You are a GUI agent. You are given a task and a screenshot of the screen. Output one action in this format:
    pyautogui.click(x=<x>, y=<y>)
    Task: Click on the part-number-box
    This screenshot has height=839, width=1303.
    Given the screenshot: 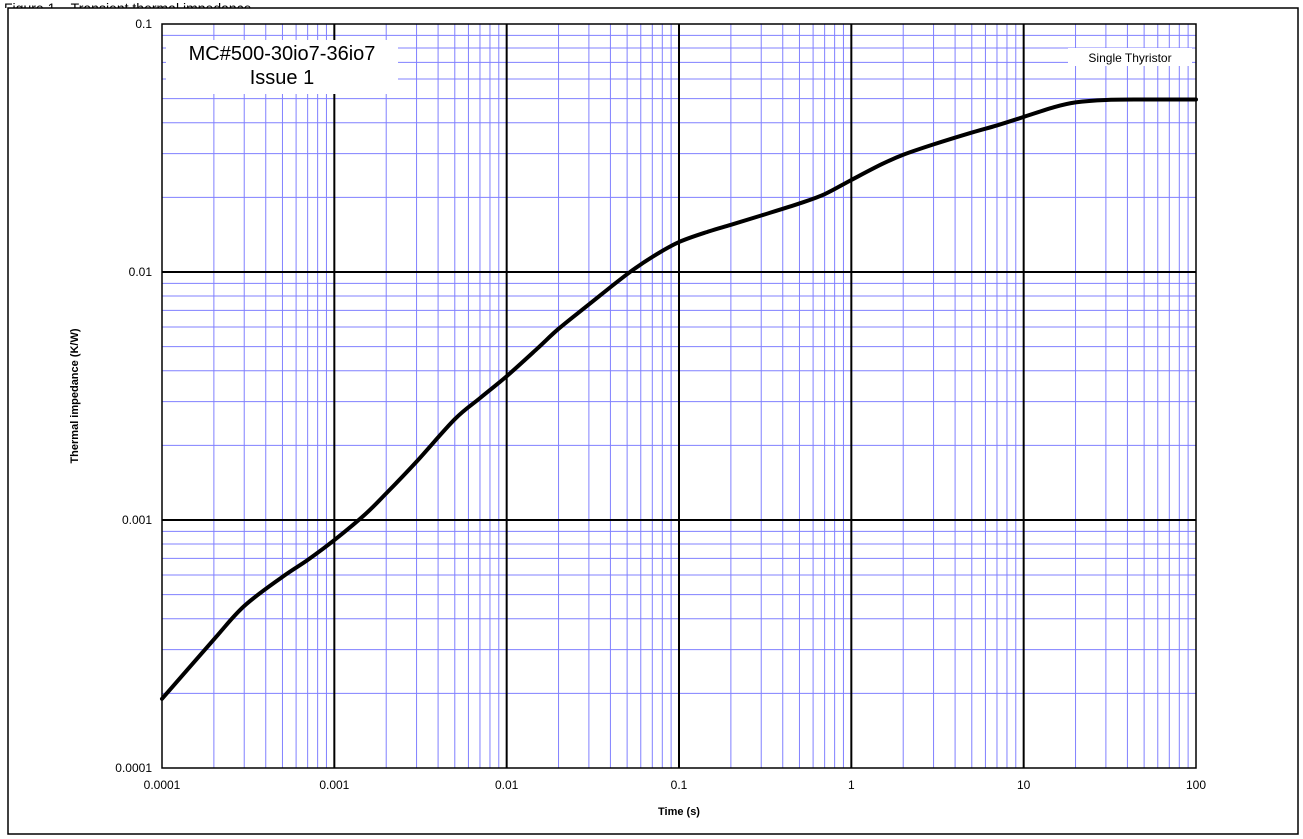 What is the action you would take?
    pyautogui.click(x=282, y=67)
    